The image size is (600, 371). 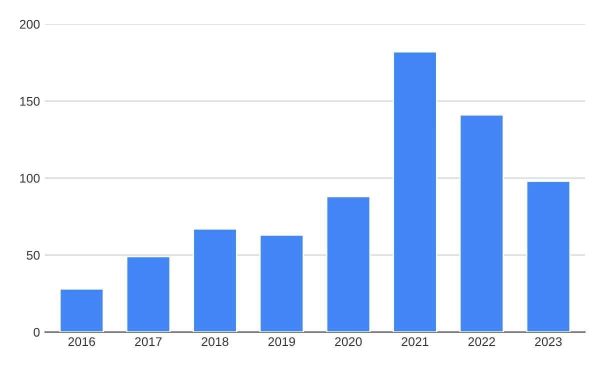 What do you see at coordinates (30, 101) in the screenshot?
I see `y-tick-label: 150` at bounding box center [30, 101].